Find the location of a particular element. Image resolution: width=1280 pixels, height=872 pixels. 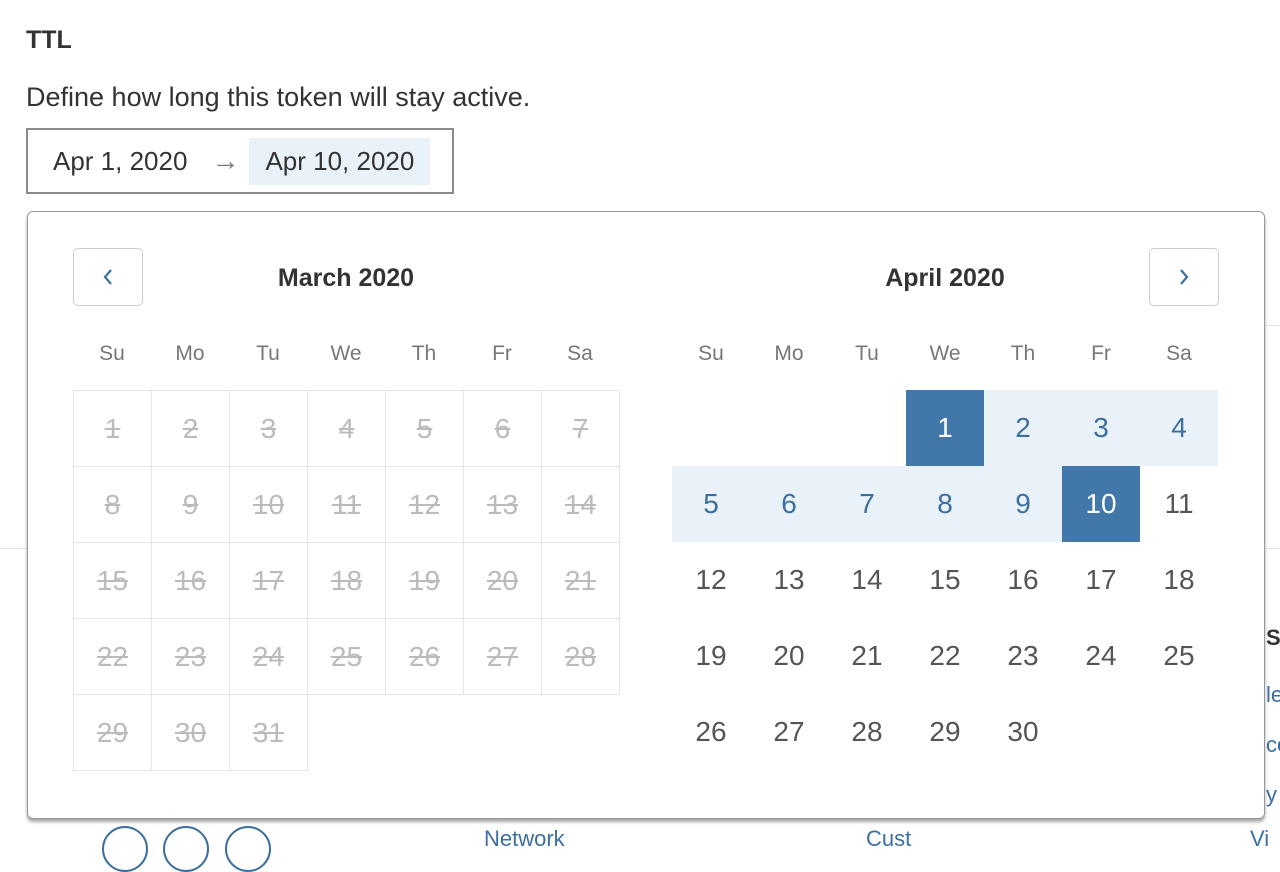

bg-link: Cust is located at coordinates (889, 838).